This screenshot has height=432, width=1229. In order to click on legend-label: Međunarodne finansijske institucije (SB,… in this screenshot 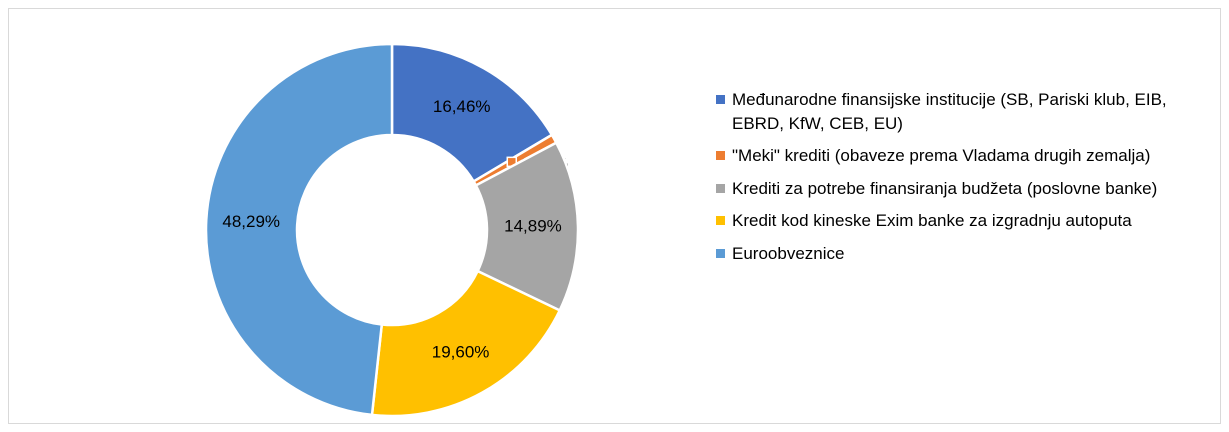, I will do `click(949, 111)`.